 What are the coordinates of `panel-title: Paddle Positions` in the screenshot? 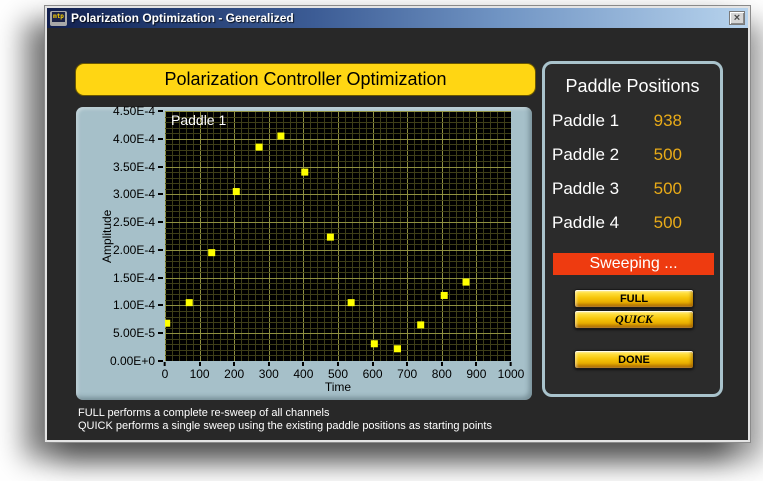 It's located at (632, 86).